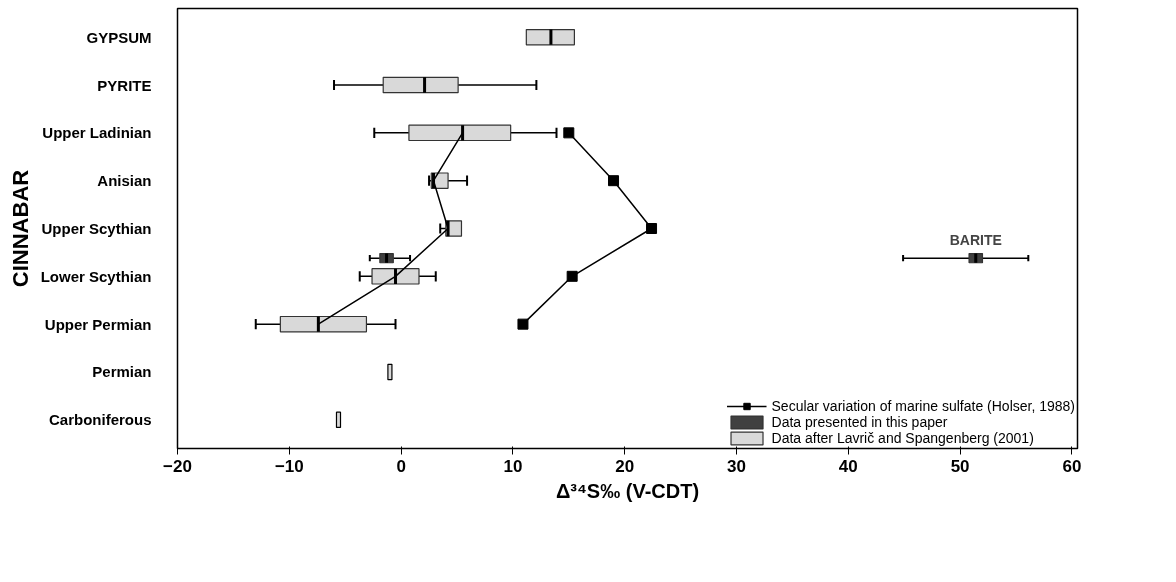 The height and width of the screenshot is (582, 1176). What do you see at coordinates (902, 438) in the screenshot?
I see `legend-label: Data after Lavrič and Spangenberg (2001)` at bounding box center [902, 438].